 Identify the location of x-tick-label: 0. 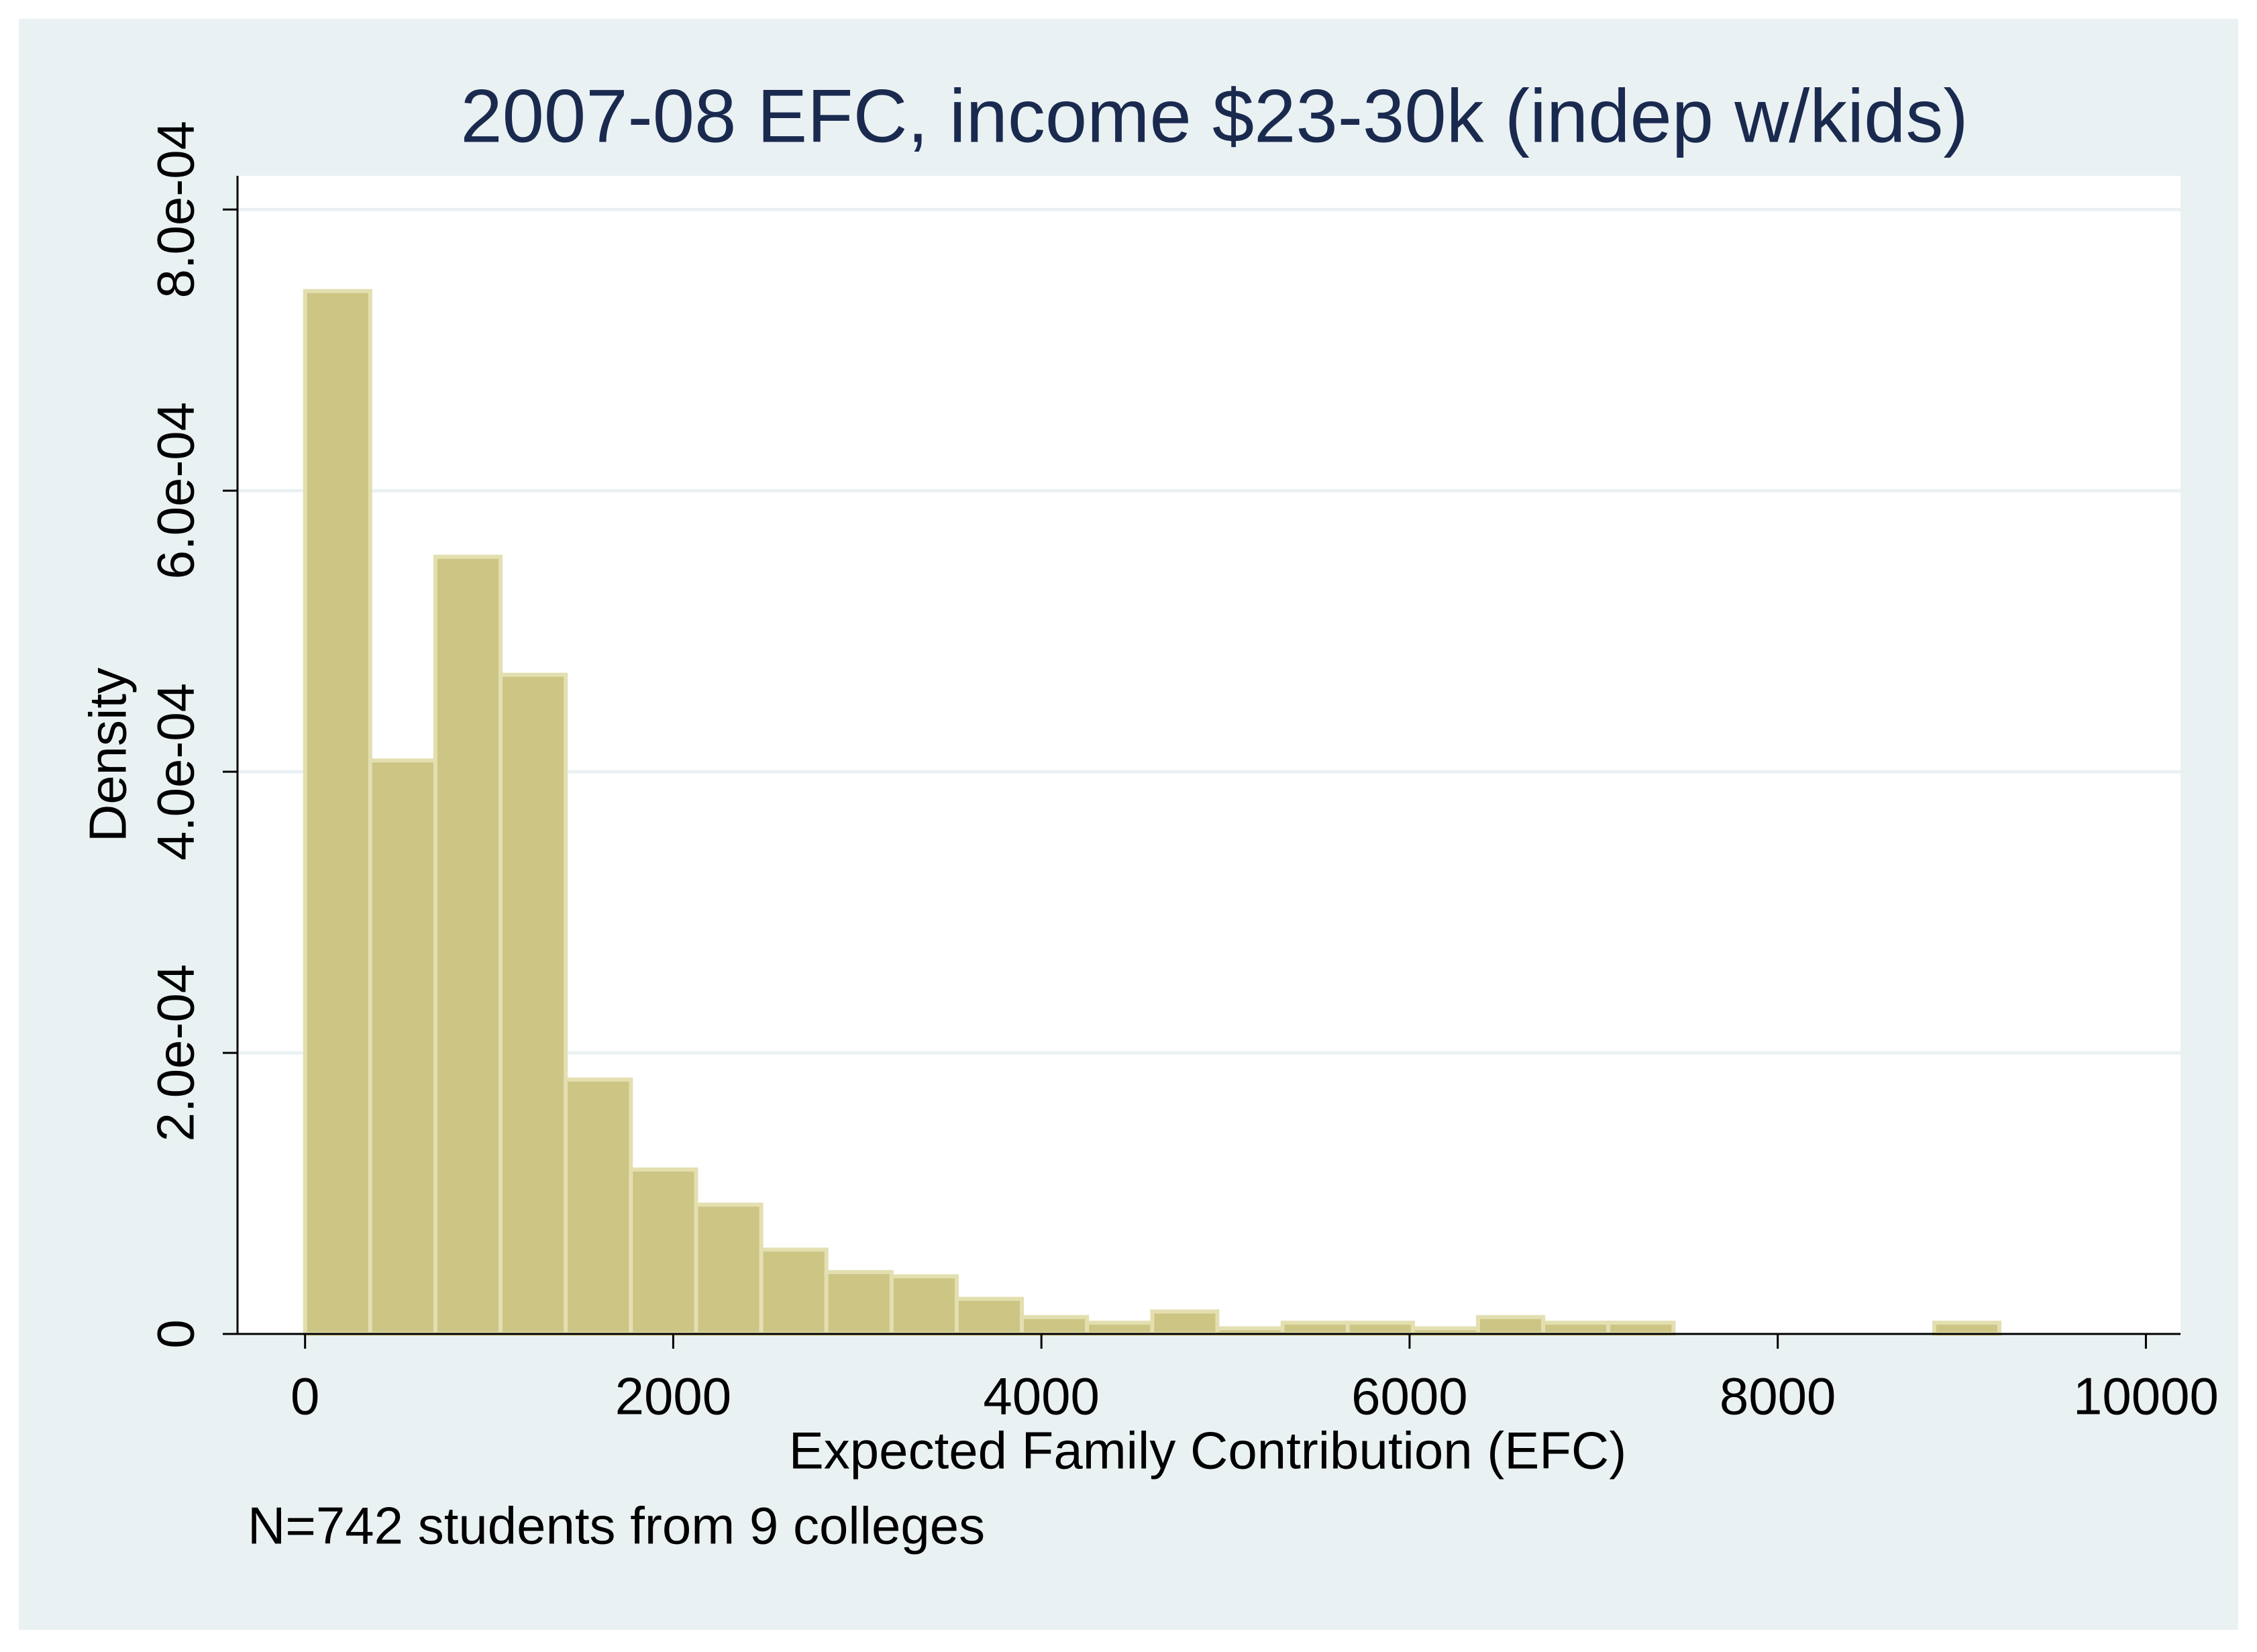
(305, 1396).